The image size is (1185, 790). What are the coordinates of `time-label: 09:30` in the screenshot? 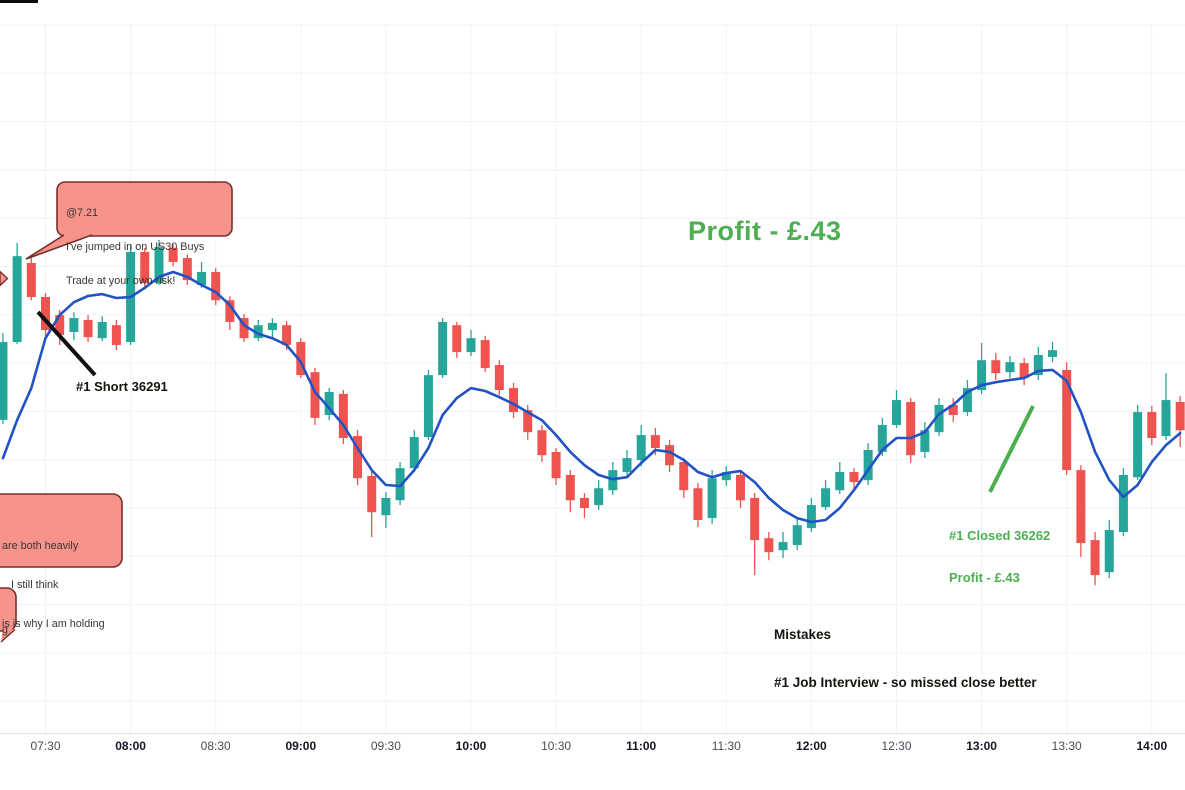 It's located at (385, 746).